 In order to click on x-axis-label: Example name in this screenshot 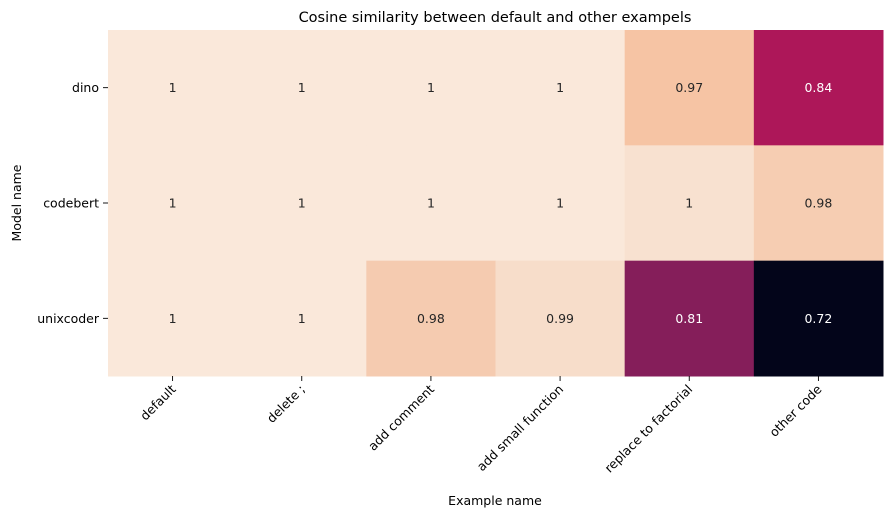, I will do `click(495, 500)`.